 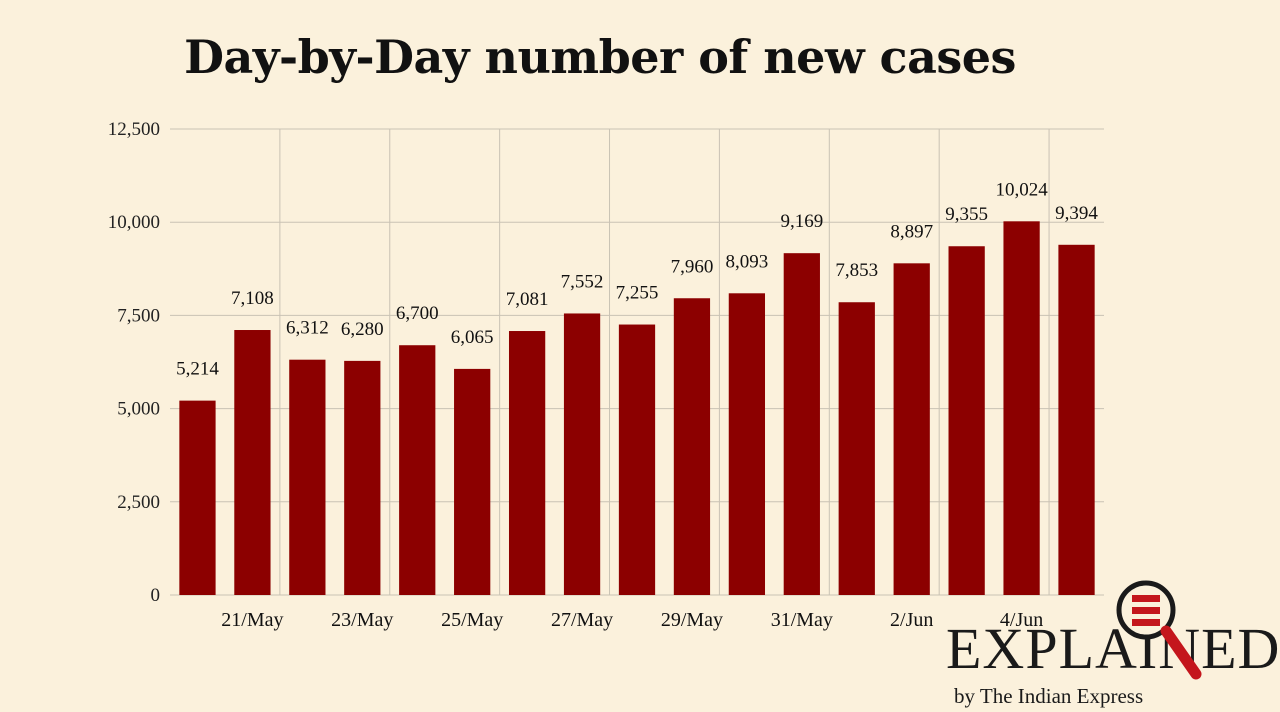 What do you see at coordinates (138, 409) in the screenshot?
I see `y-tick-label: 5,000` at bounding box center [138, 409].